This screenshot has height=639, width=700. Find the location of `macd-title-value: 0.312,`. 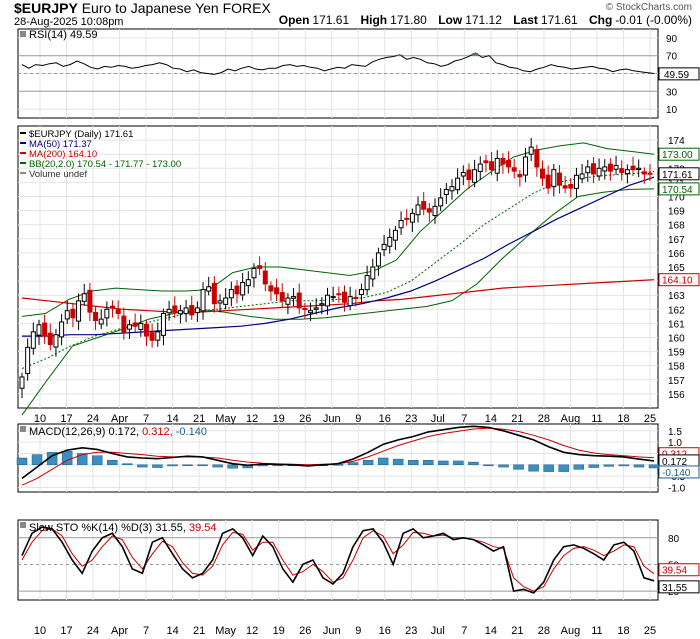

macd-title-value: 0.312, is located at coordinates (159, 432).